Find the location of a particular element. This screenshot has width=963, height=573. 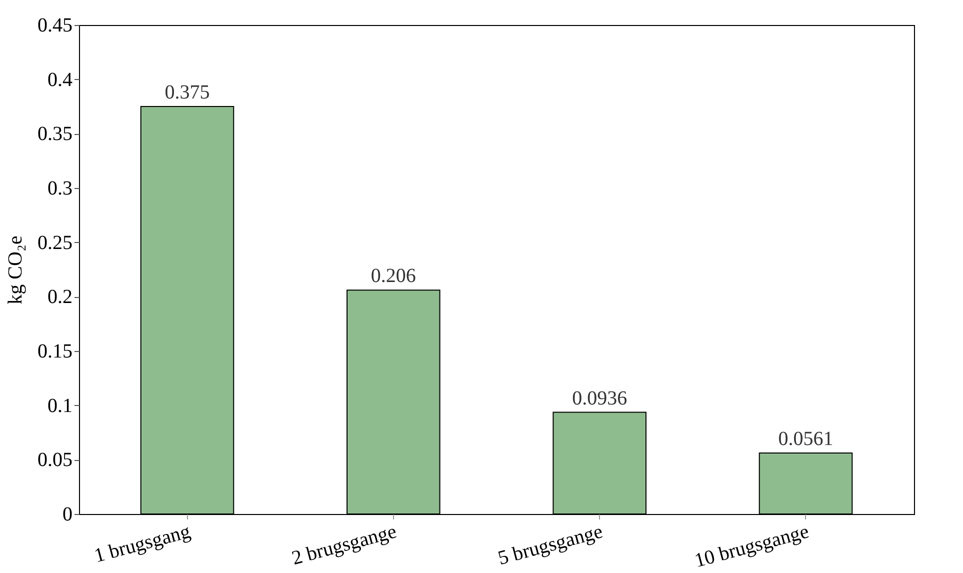

y-tick-label: 0.4 is located at coordinates (60, 79).